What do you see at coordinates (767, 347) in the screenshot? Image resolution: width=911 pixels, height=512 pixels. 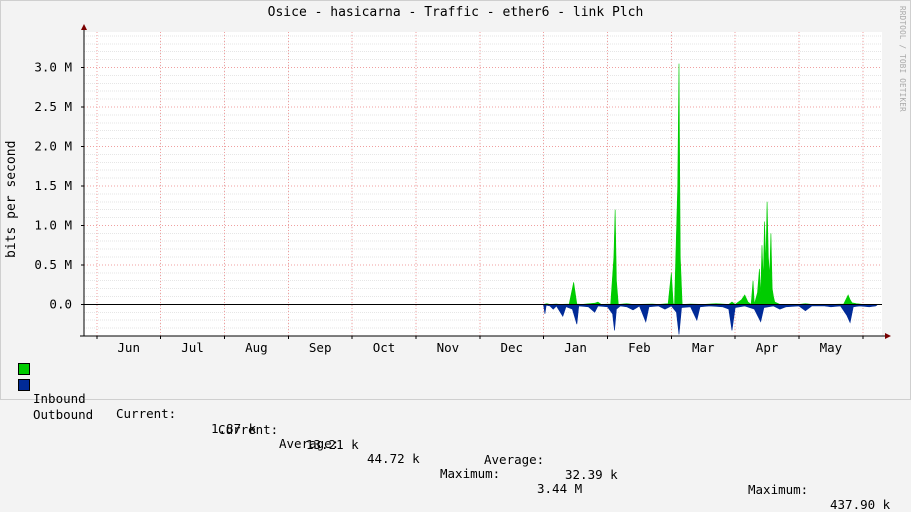 I see `x-tick-label: Apr` at bounding box center [767, 347].